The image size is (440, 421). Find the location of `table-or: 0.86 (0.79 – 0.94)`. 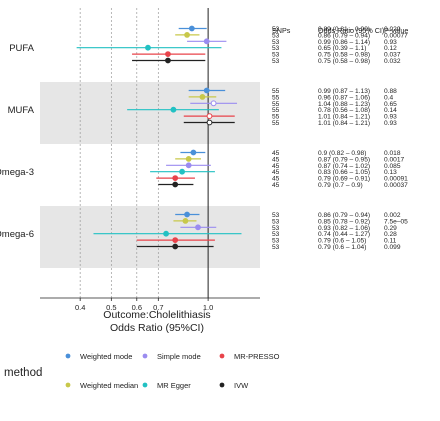

table-or: 0.86 (0.79 – 0.94) is located at coordinates (344, 35).